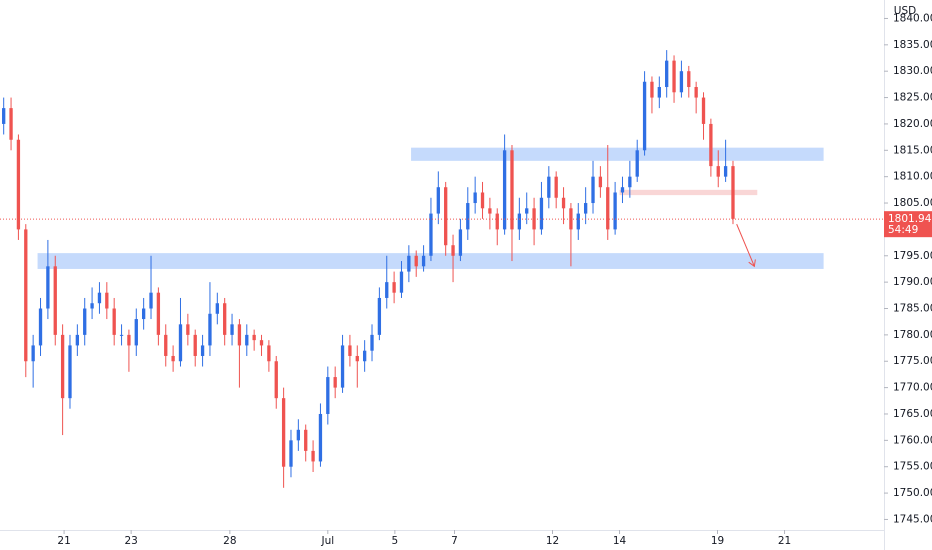 The width and height of the screenshot is (932, 550). What do you see at coordinates (229, 541) in the screenshot?
I see `x-tick-label: 28` at bounding box center [229, 541].